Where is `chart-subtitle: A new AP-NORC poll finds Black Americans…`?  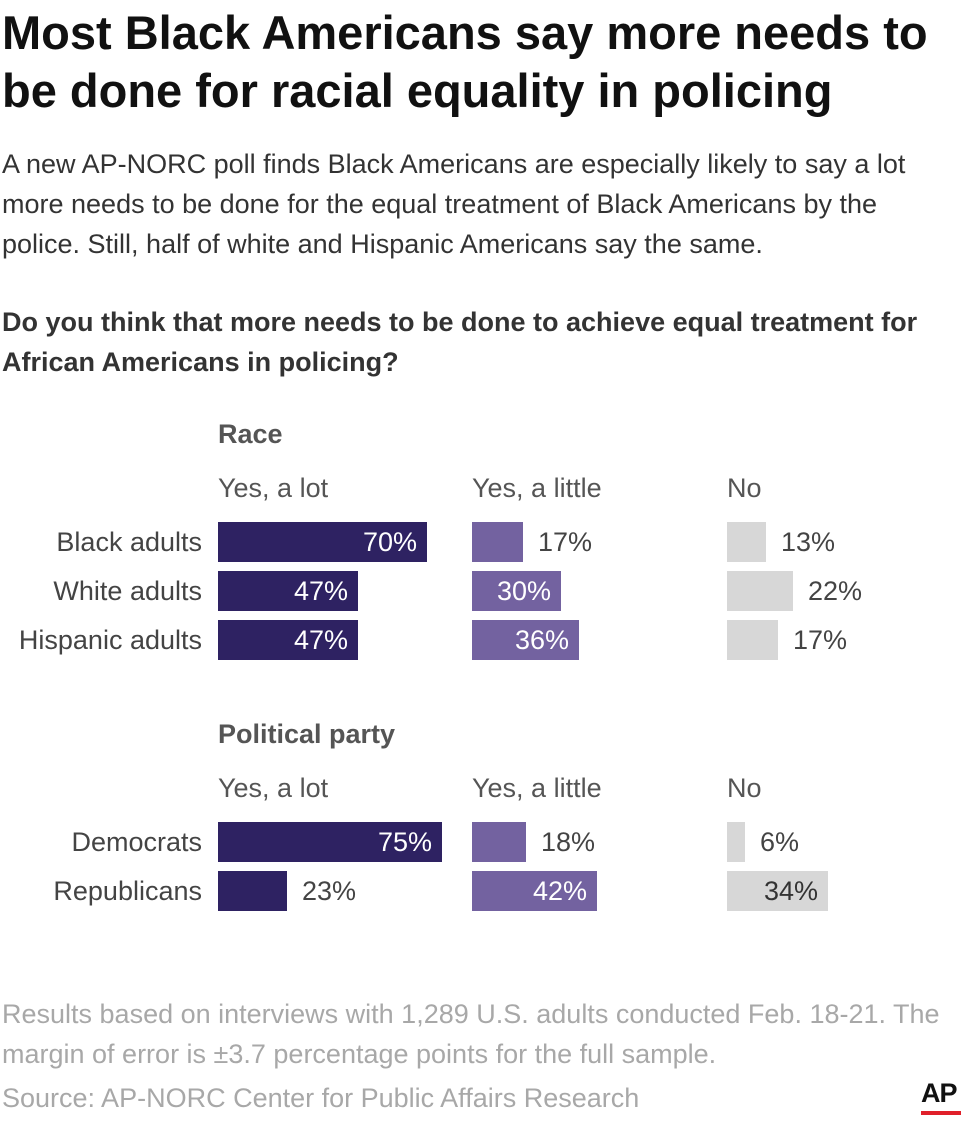
chart-subtitle: A new AP-NORC poll finds Black Americans… is located at coordinates (454, 204).